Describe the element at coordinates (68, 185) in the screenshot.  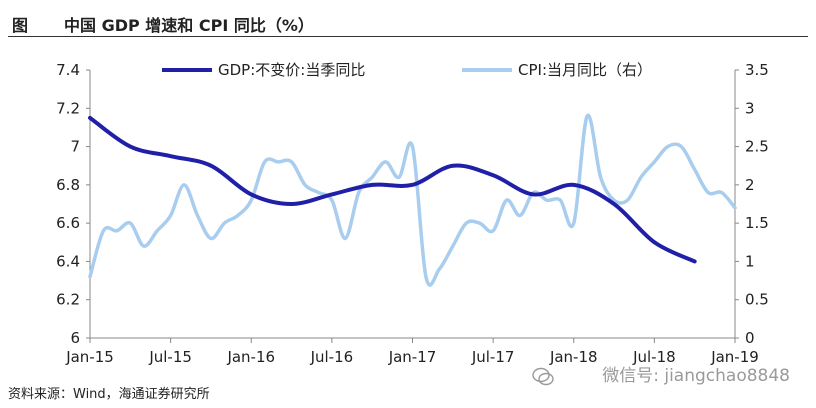
I see `y-left-tick-label: 6.8` at that location.